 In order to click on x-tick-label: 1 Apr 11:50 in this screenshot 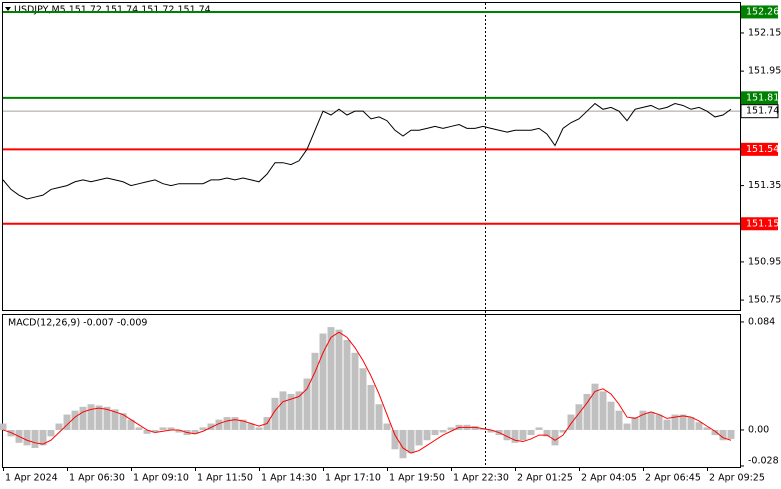, I will do `click(225, 478)`.